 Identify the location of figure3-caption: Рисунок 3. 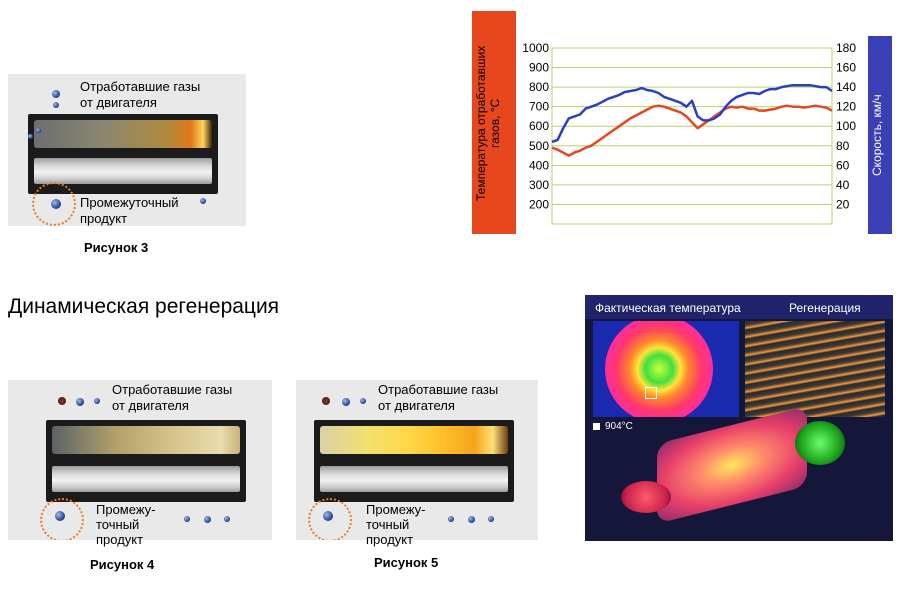
(116, 247).